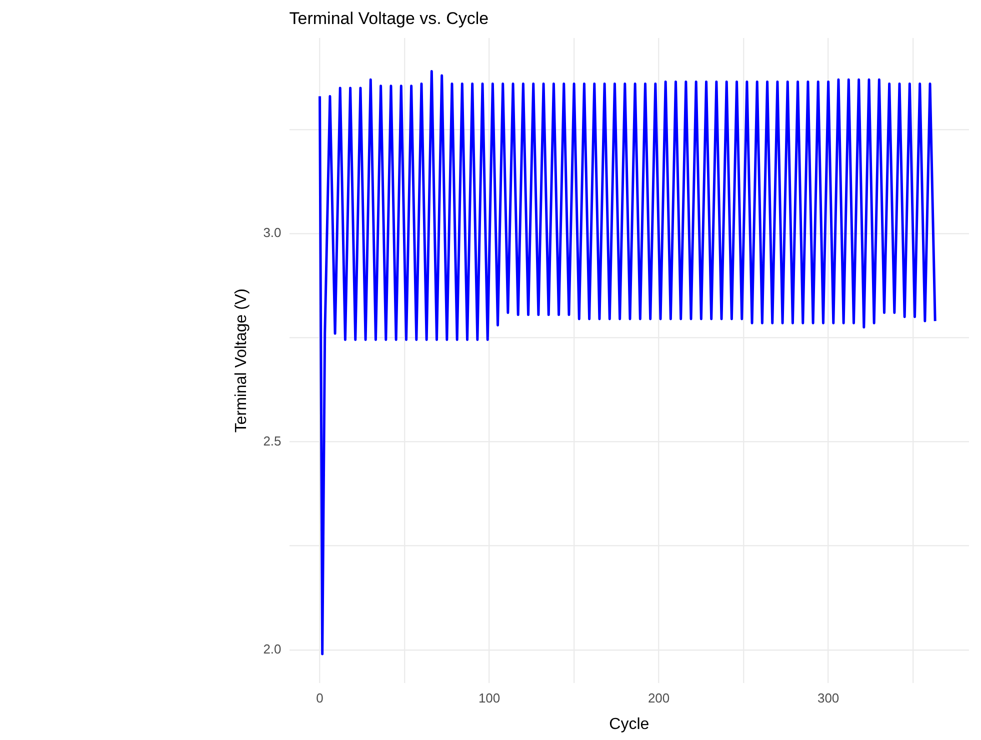 Image resolution: width=981 pixels, height=740 pixels. I want to click on y-axis-title: Terminal Voltage (V), so click(241, 360).